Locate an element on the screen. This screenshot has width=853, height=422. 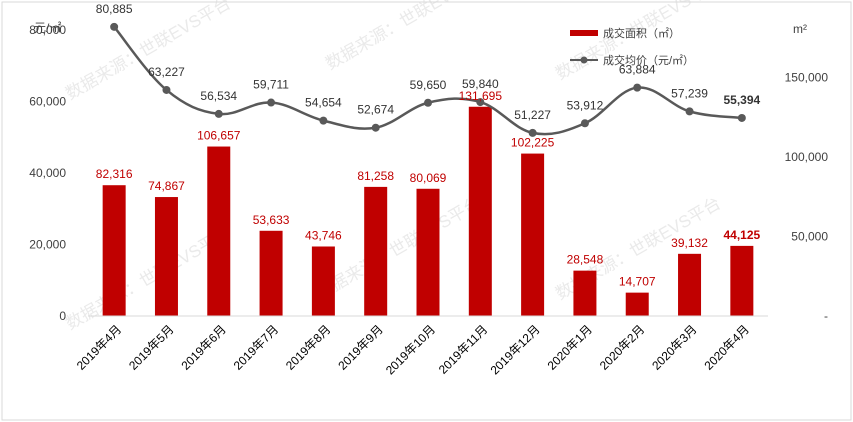
right-tick-label: 100,000 is located at coordinates (807, 157).